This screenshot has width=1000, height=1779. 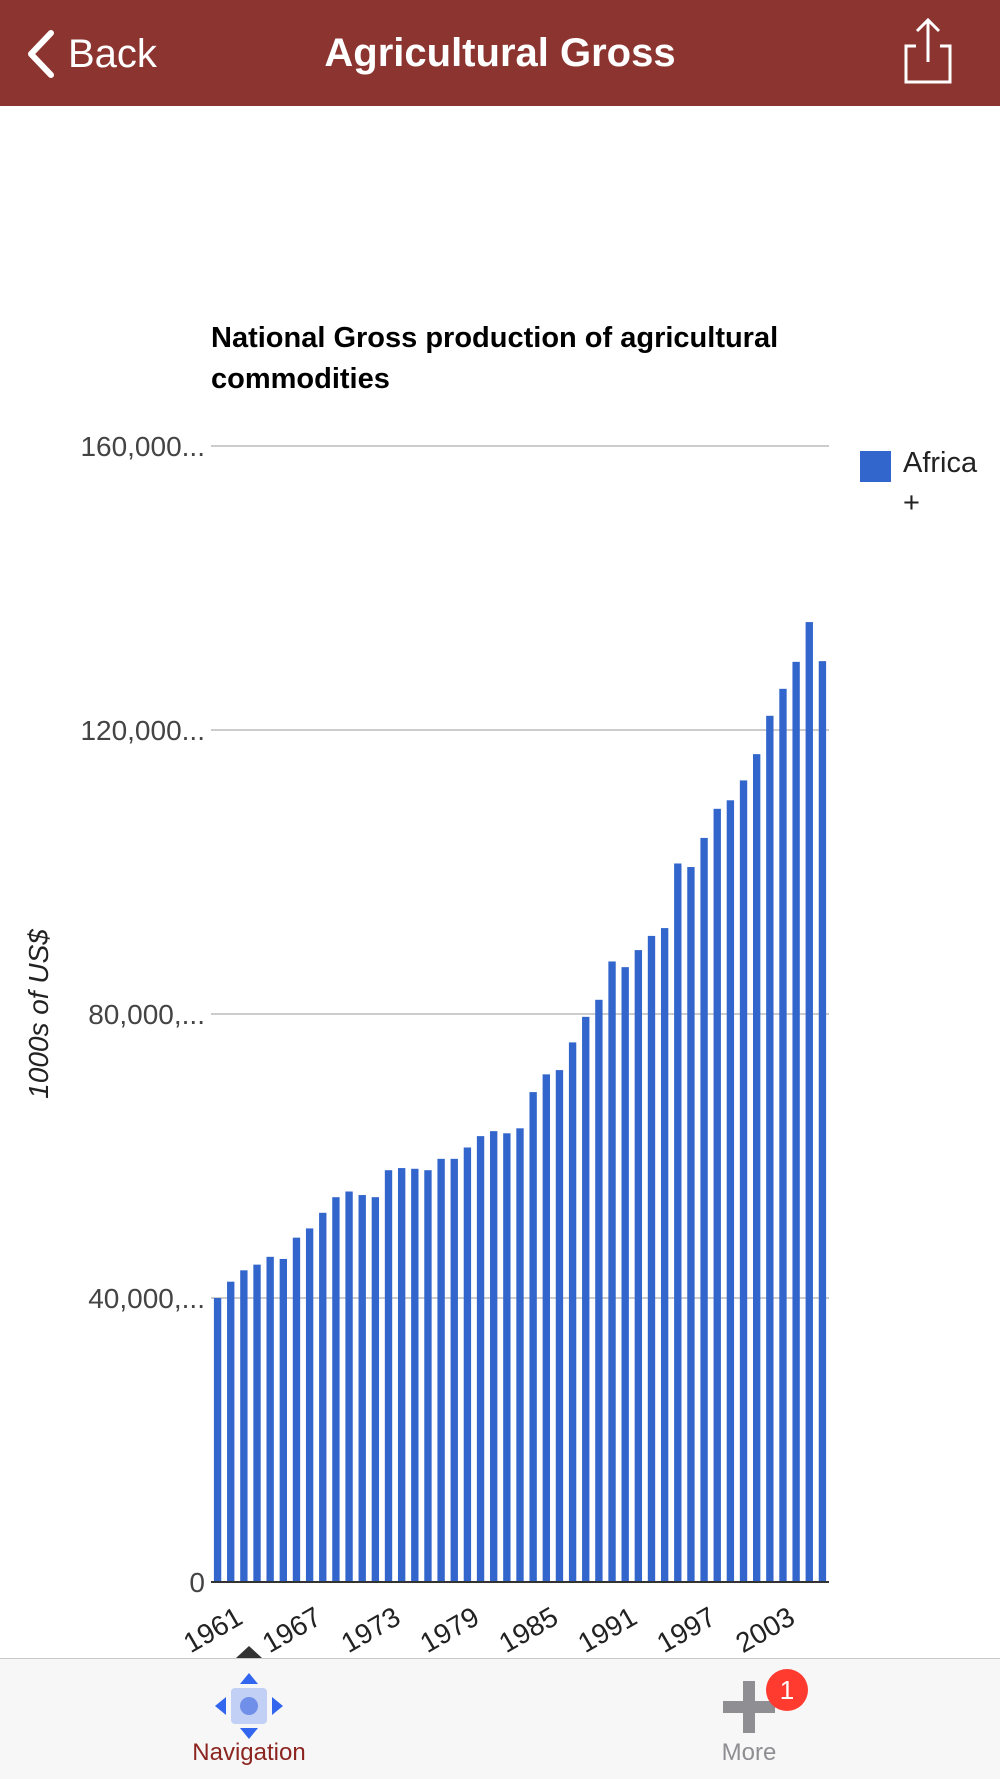 What do you see at coordinates (249, 1706) in the screenshot?
I see `navigation-arrows-icon` at bounding box center [249, 1706].